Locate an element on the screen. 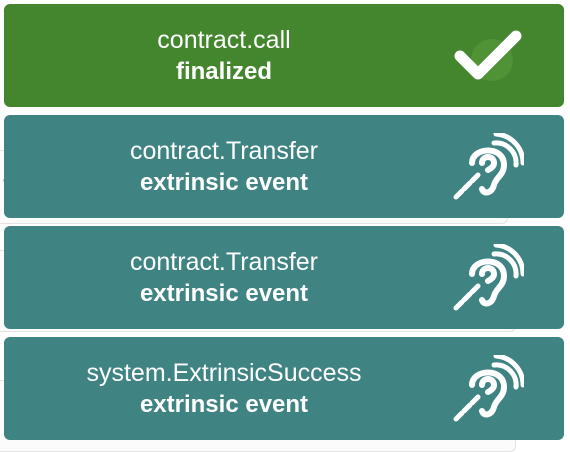 The width and height of the screenshot is (570, 452). check-icon is located at coordinates (488, 55).